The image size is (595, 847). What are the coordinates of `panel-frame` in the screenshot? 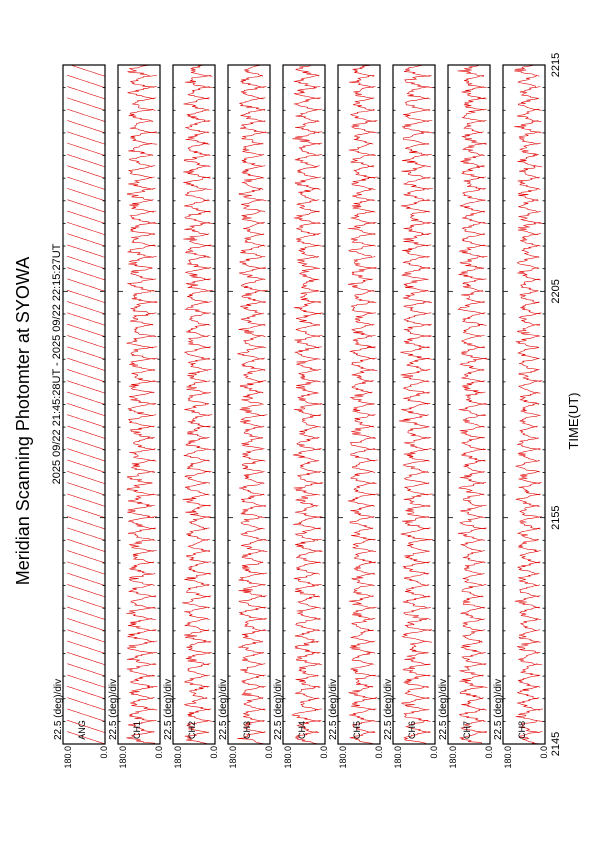 It's located at (304, 404).